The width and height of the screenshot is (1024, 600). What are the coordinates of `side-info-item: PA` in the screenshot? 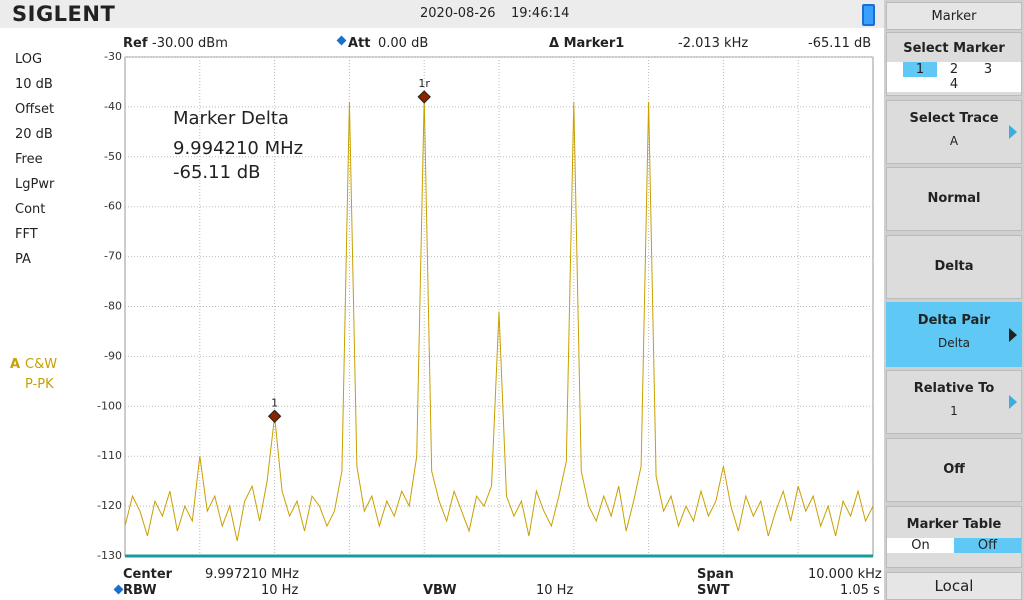 It's located at (23, 259).